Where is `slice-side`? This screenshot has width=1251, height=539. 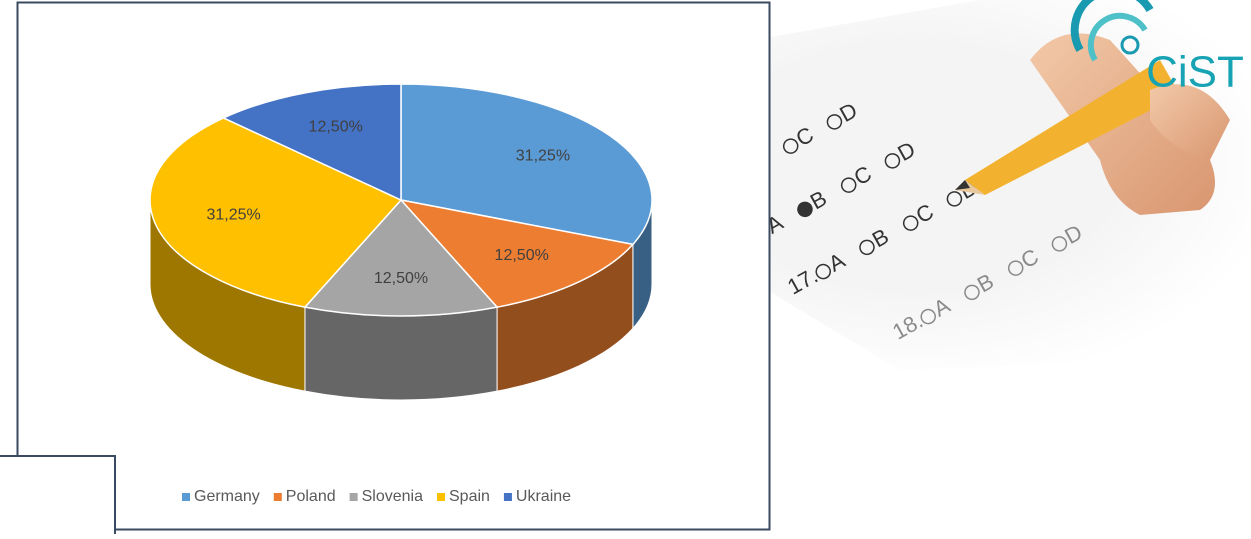
slice-side is located at coordinates (401, 353).